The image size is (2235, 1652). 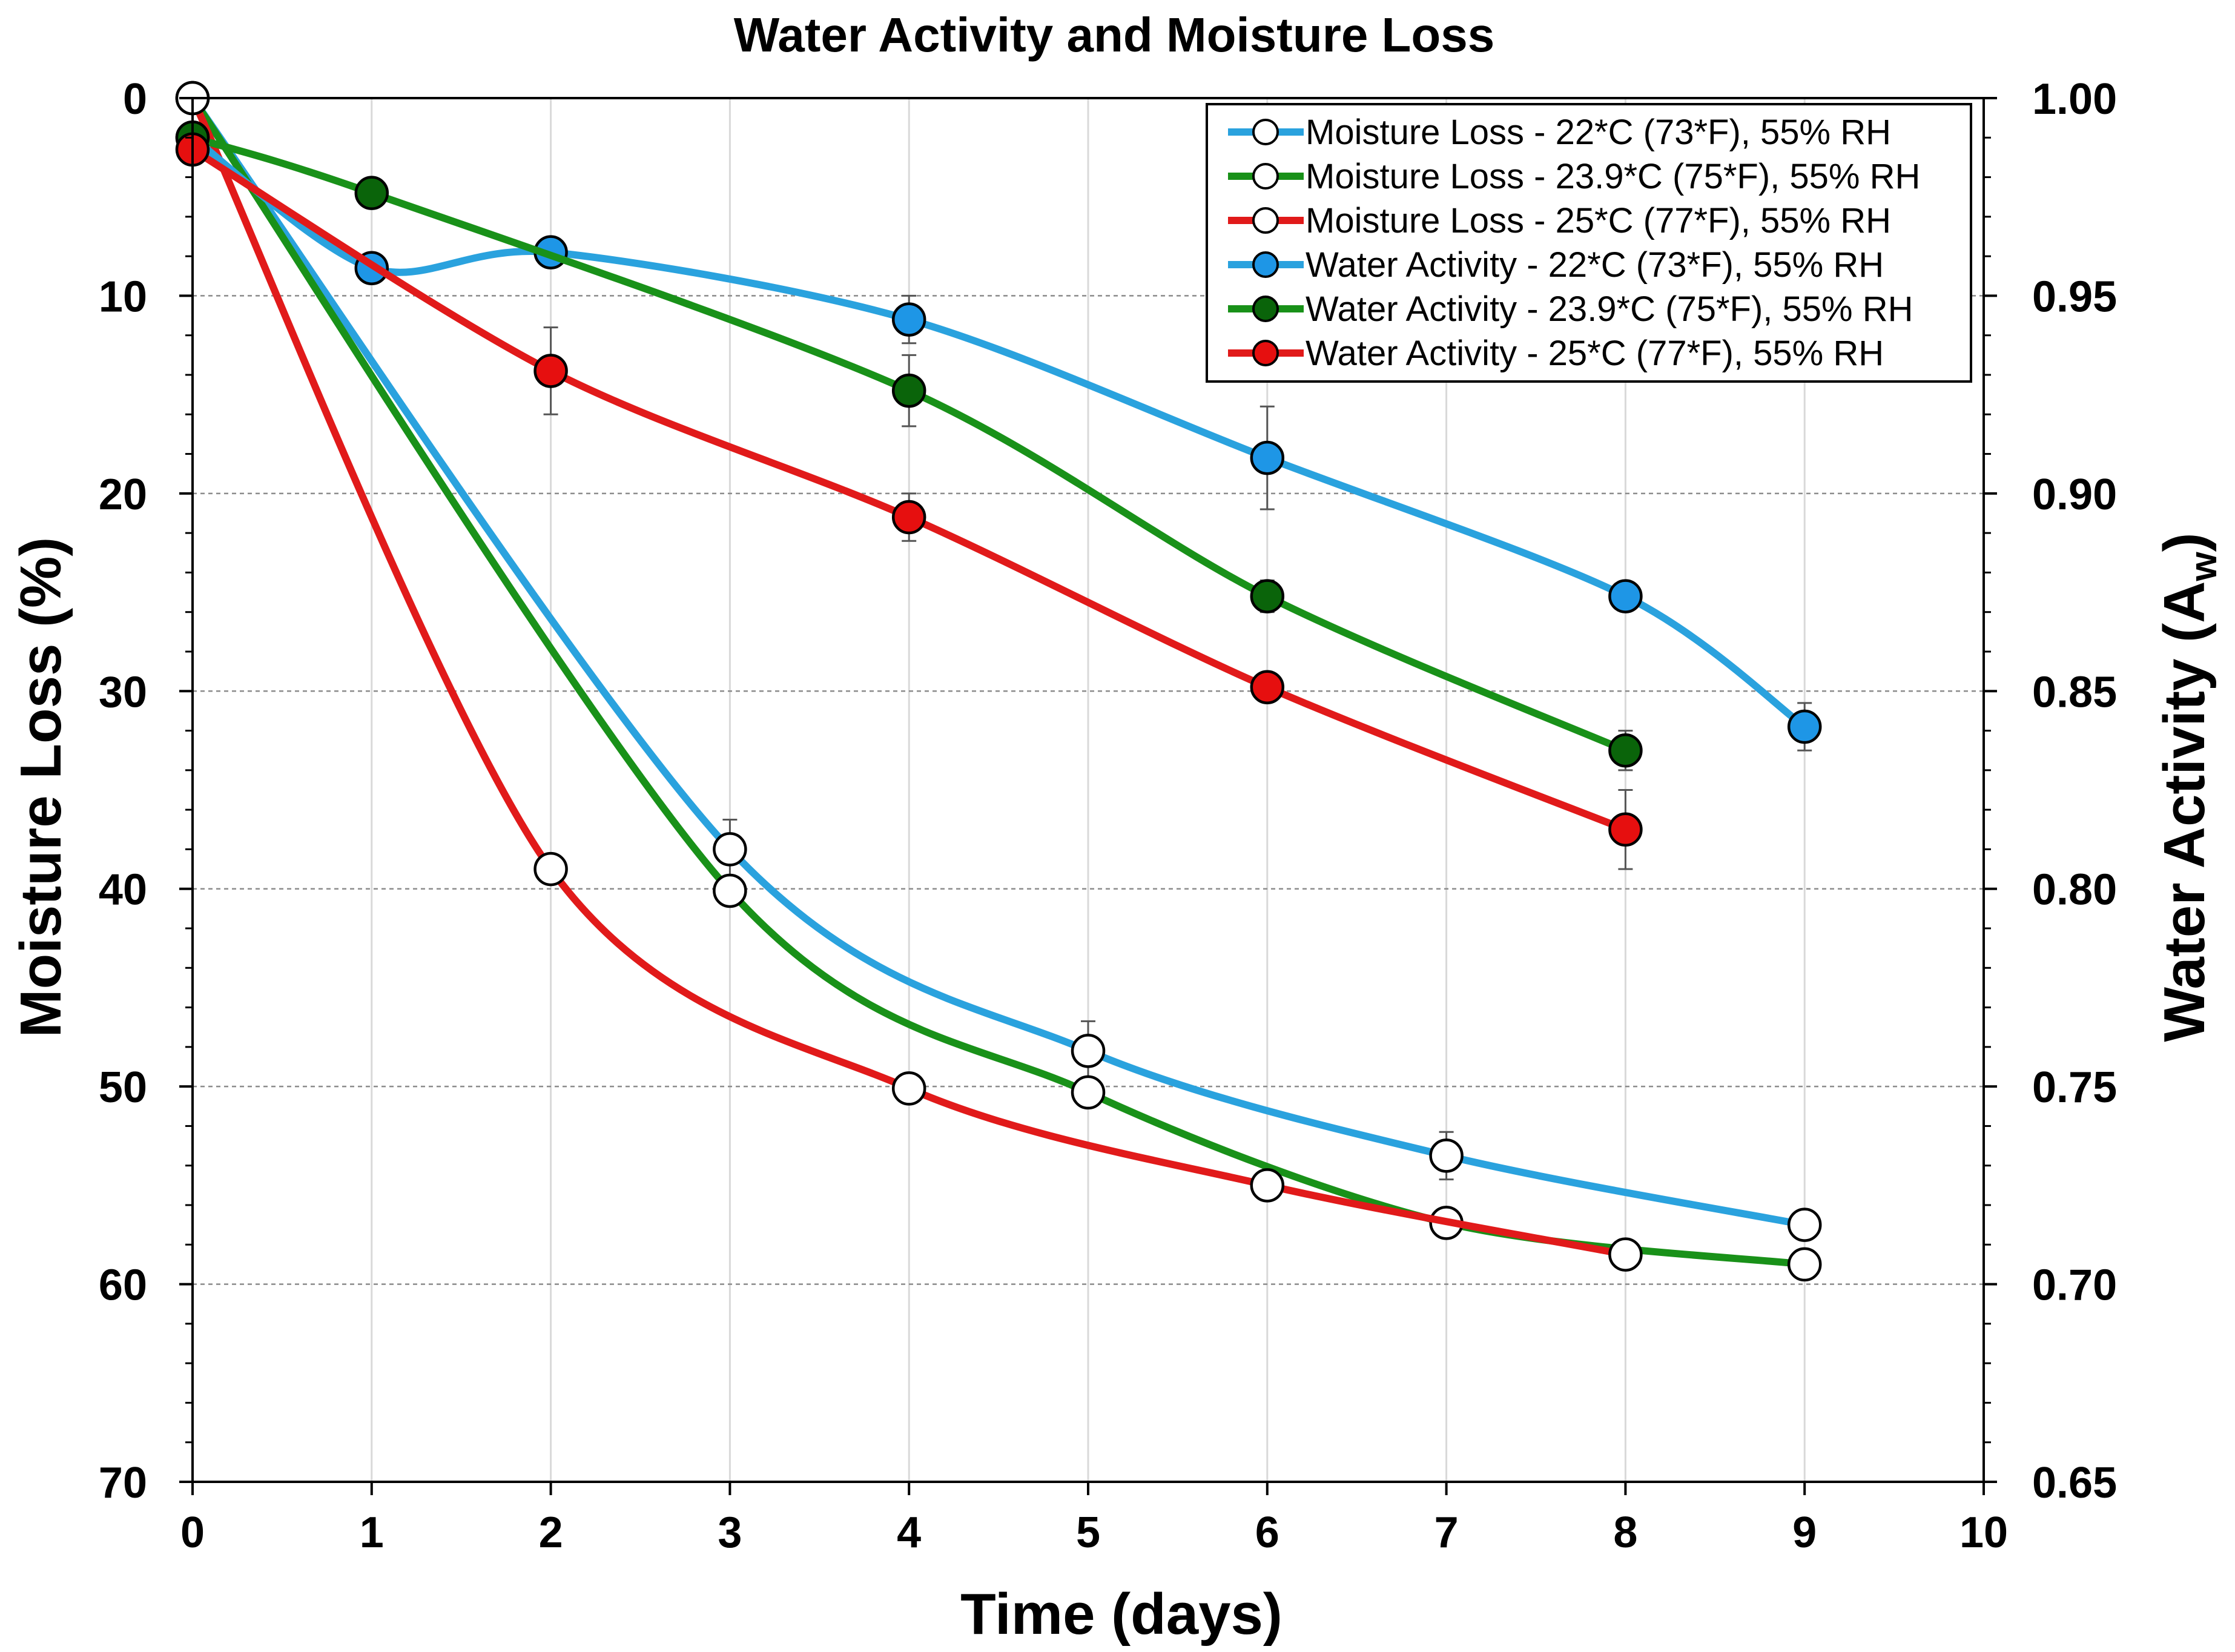 I want to click on y-tick-label: 0, so click(x=135, y=99).